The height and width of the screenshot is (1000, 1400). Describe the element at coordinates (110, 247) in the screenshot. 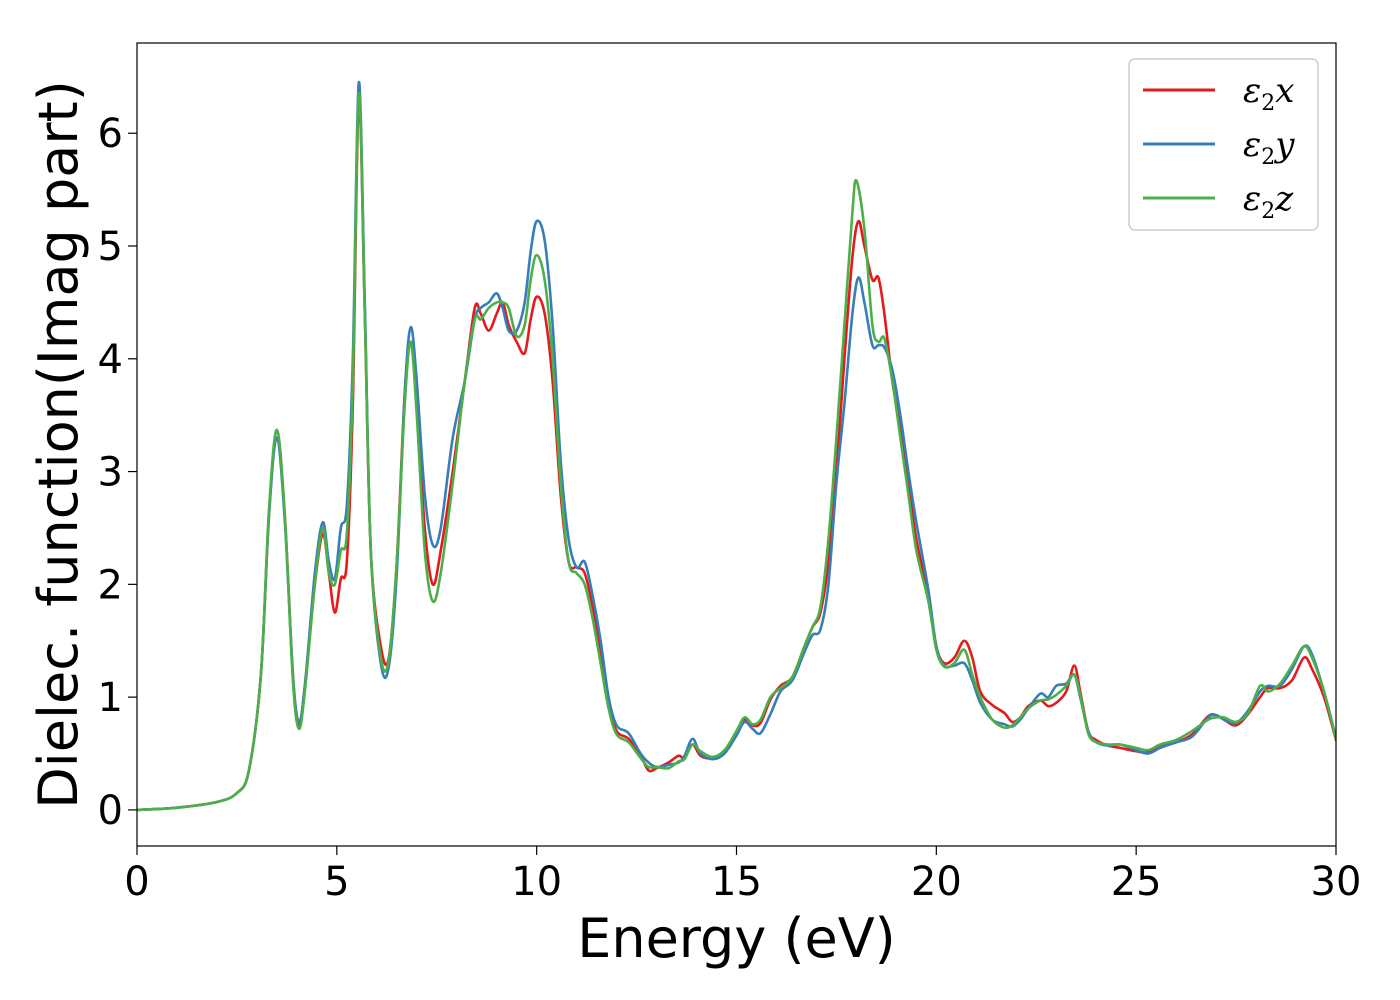

I see `y-tick-label: 5` at that location.